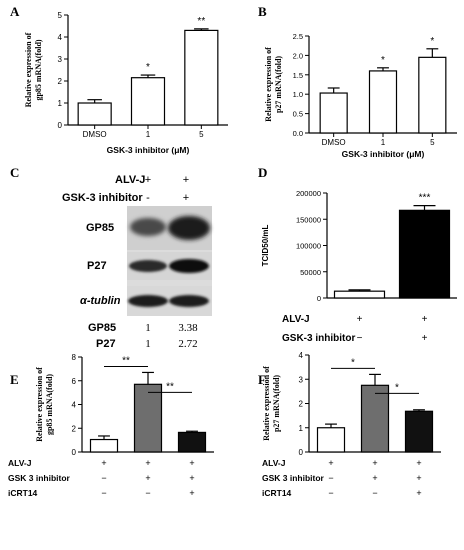 The image size is (464, 550). Describe the element at coordinates (298, 133) in the screenshot. I see `y-tick-label: 0.0` at that location.